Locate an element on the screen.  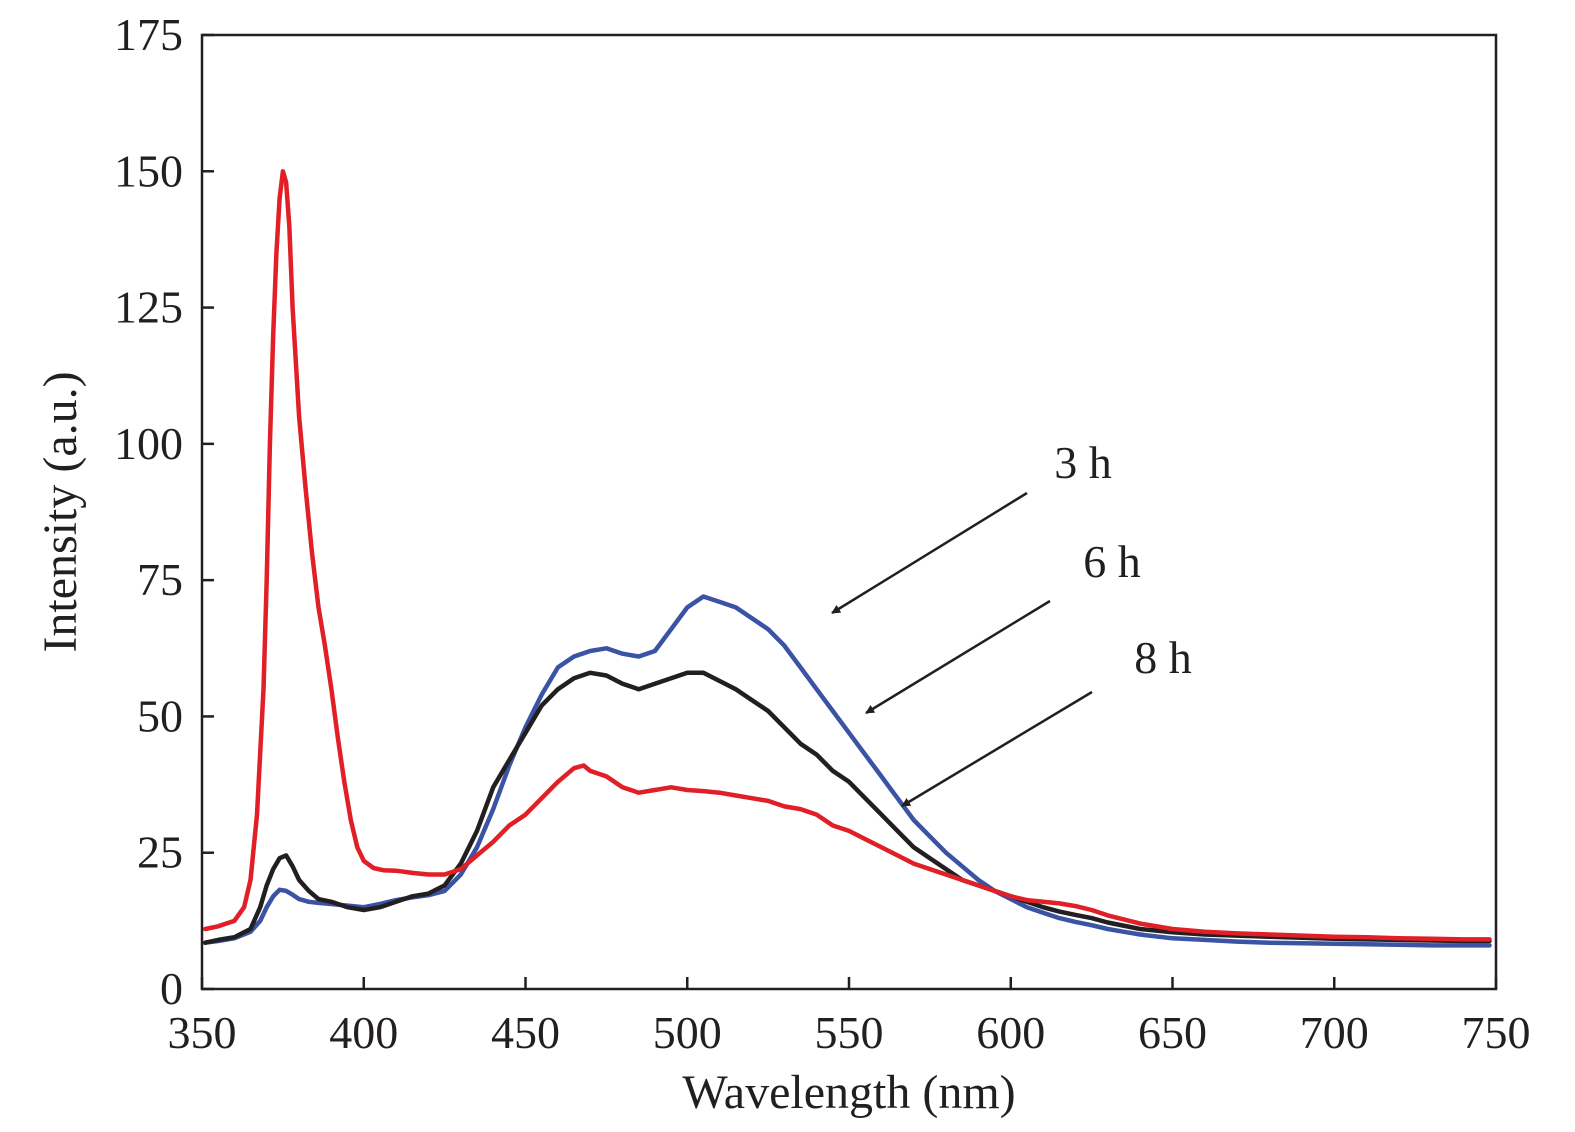
y-tick-label: 150 is located at coordinates (148, 170).